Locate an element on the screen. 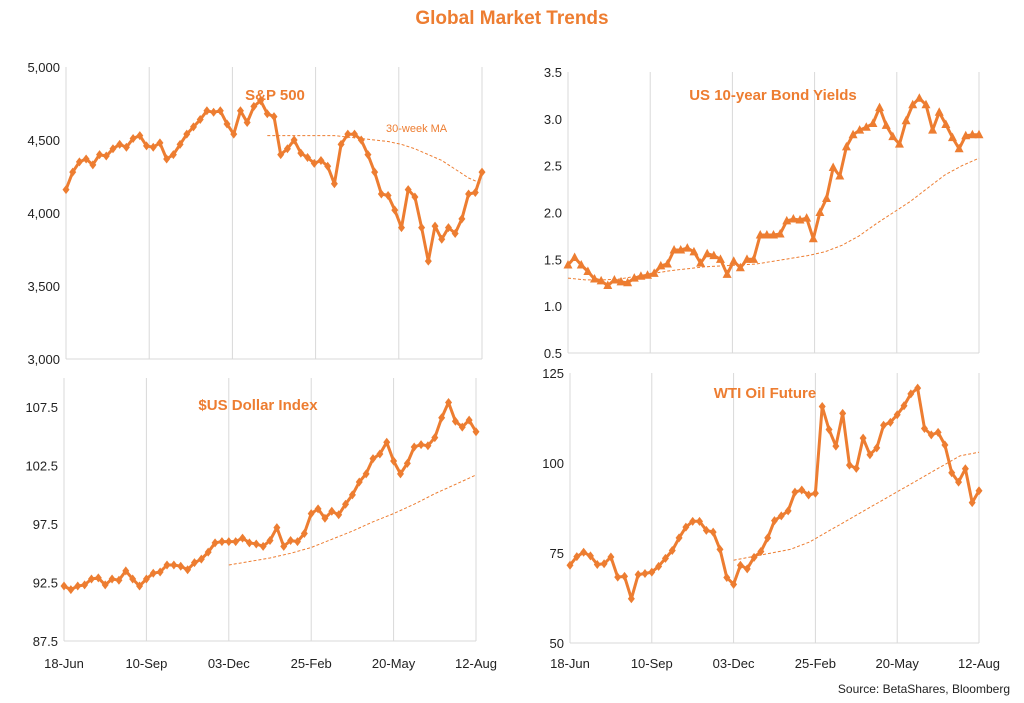  bonds-chart-title: US 10-year Bond Yields is located at coordinates (773, 95).